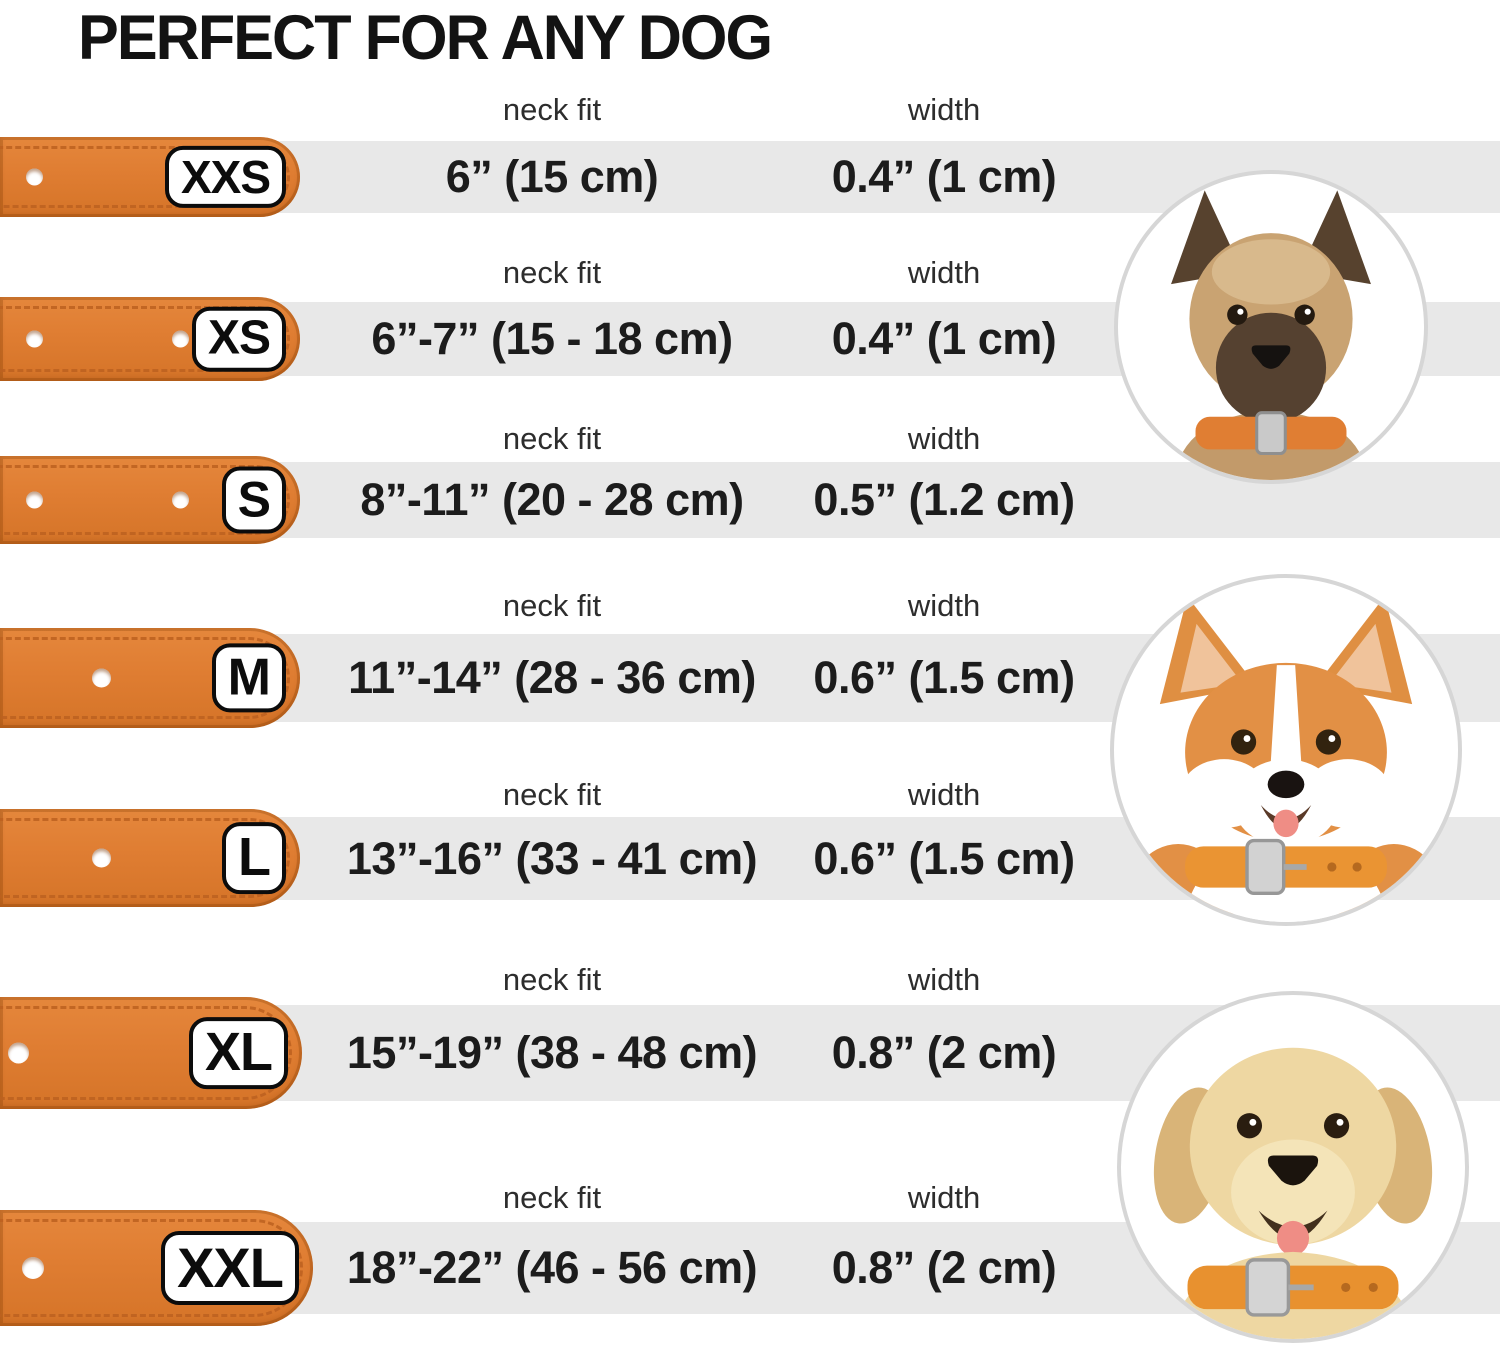 This screenshot has height=1351, width=1500. Describe the element at coordinates (944, 499) in the screenshot. I see `width-value: 0.5” (1.2 cm)` at that location.